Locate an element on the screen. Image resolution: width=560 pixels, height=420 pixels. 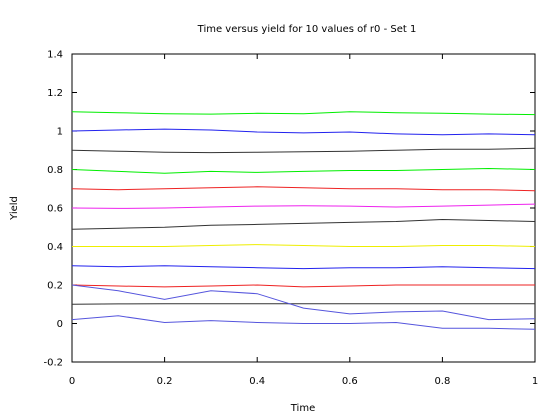
y-tick-label: 1 is located at coordinates (60, 132).